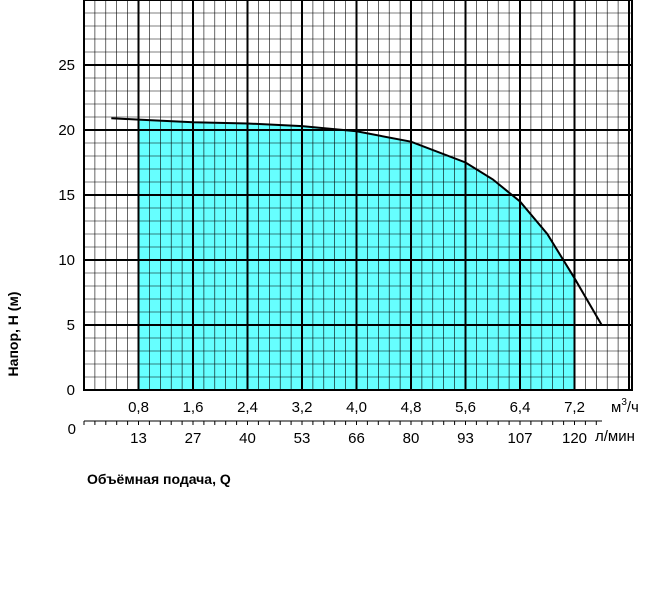 The image size is (660, 616). What do you see at coordinates (71, 390) in the screenshot?
I see `y-tick-label: 0` at bounding box center [71, 390].